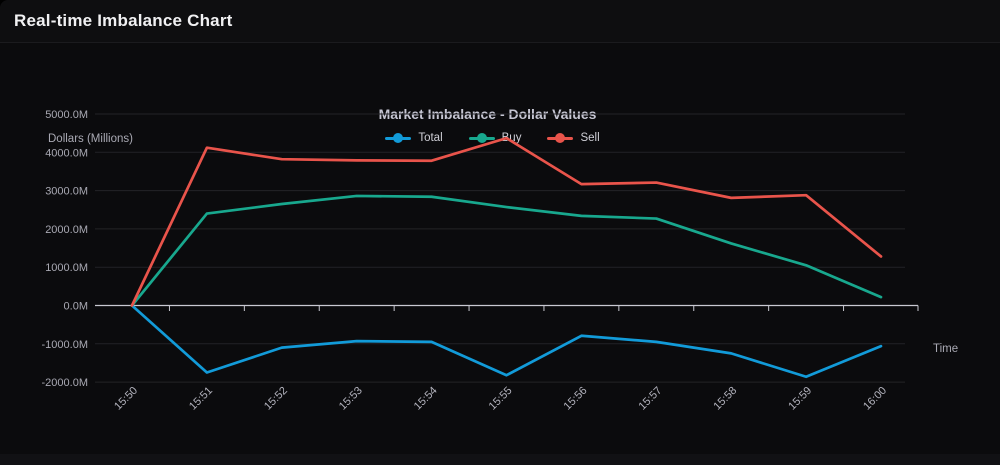 The height and width of the screenshot is (465, 1000). What do you see at coordinates (126, 399) in the screenshot?
I see `x-tick-label: 15:50` at bounding box center [126, 399].